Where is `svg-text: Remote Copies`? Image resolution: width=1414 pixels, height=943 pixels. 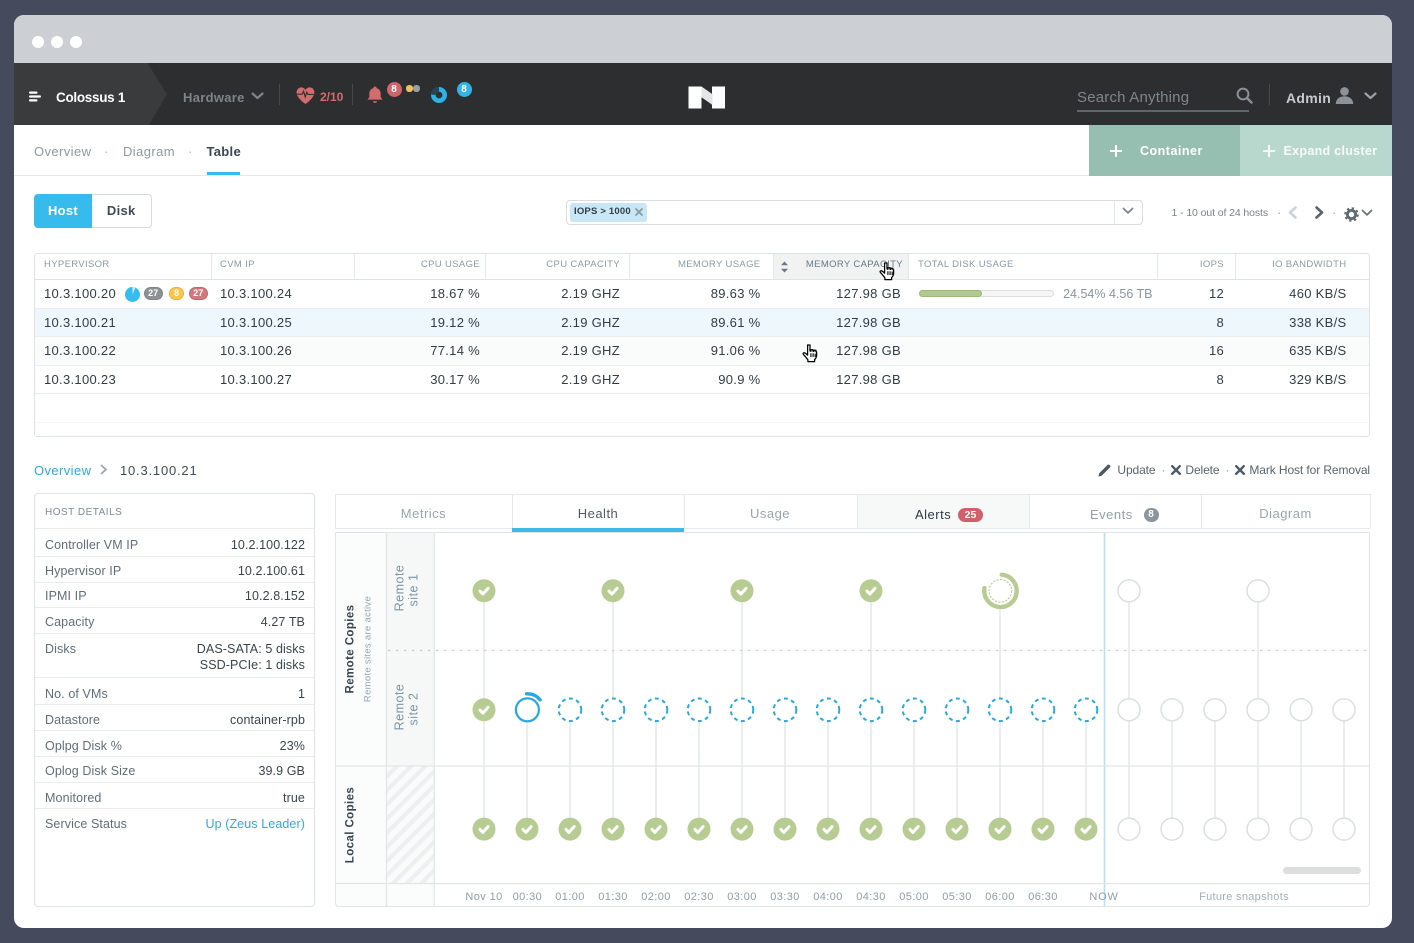 svg-text: Remote Copies is located at coordinates (351, 648).